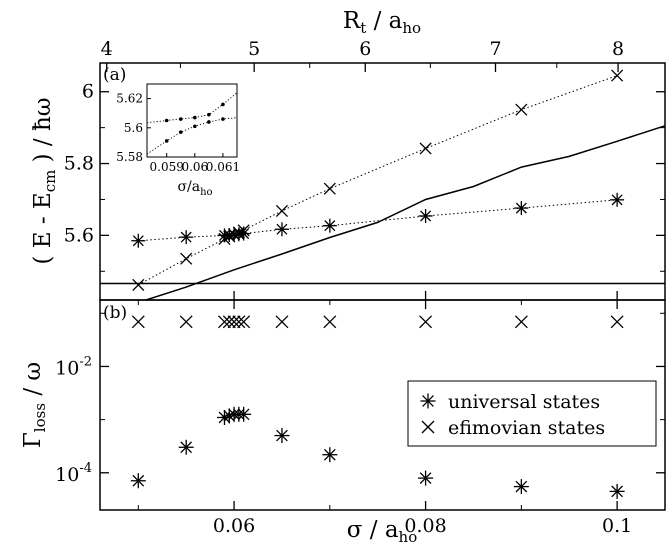 The image size is (672, 546). Describe the element at coordinates (44, 180) in the screenshot. I see `panel-a-y-axis-label: ( E - Ecm ) / ħω` at that location.